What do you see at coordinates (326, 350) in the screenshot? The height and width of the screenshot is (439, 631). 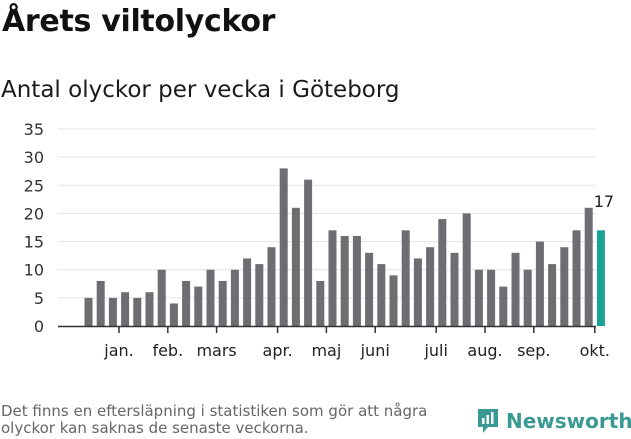 I see `x-tick-label: maj` at bounding box center [326, 350].